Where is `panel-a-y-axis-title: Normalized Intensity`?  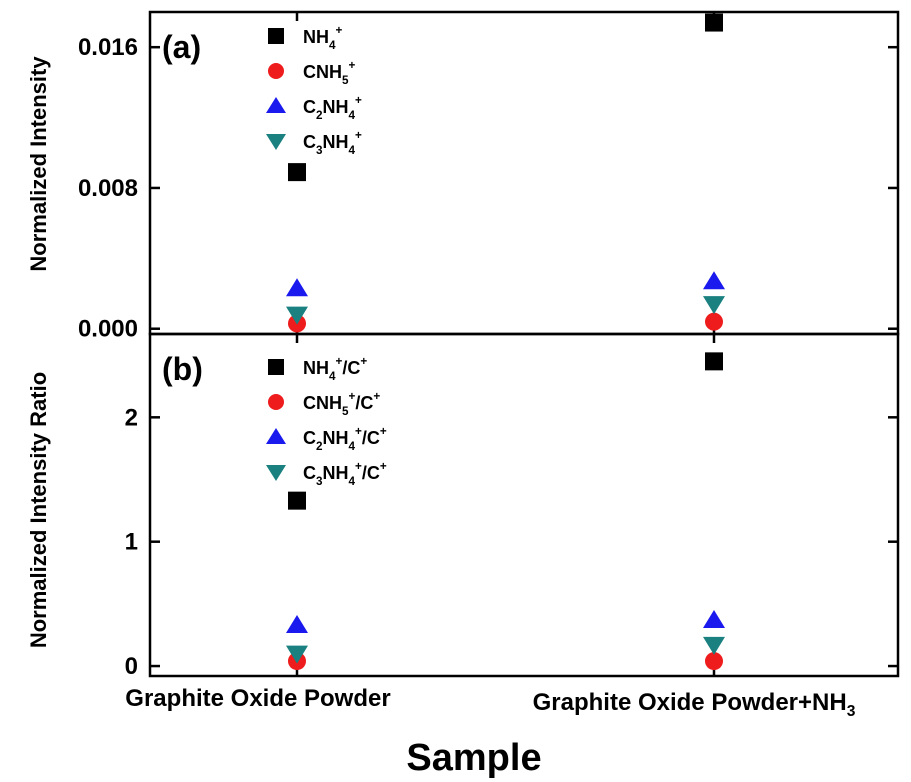 panel-a-y-axis-title: Normalized Intensity is located at coordinates (38, 164).